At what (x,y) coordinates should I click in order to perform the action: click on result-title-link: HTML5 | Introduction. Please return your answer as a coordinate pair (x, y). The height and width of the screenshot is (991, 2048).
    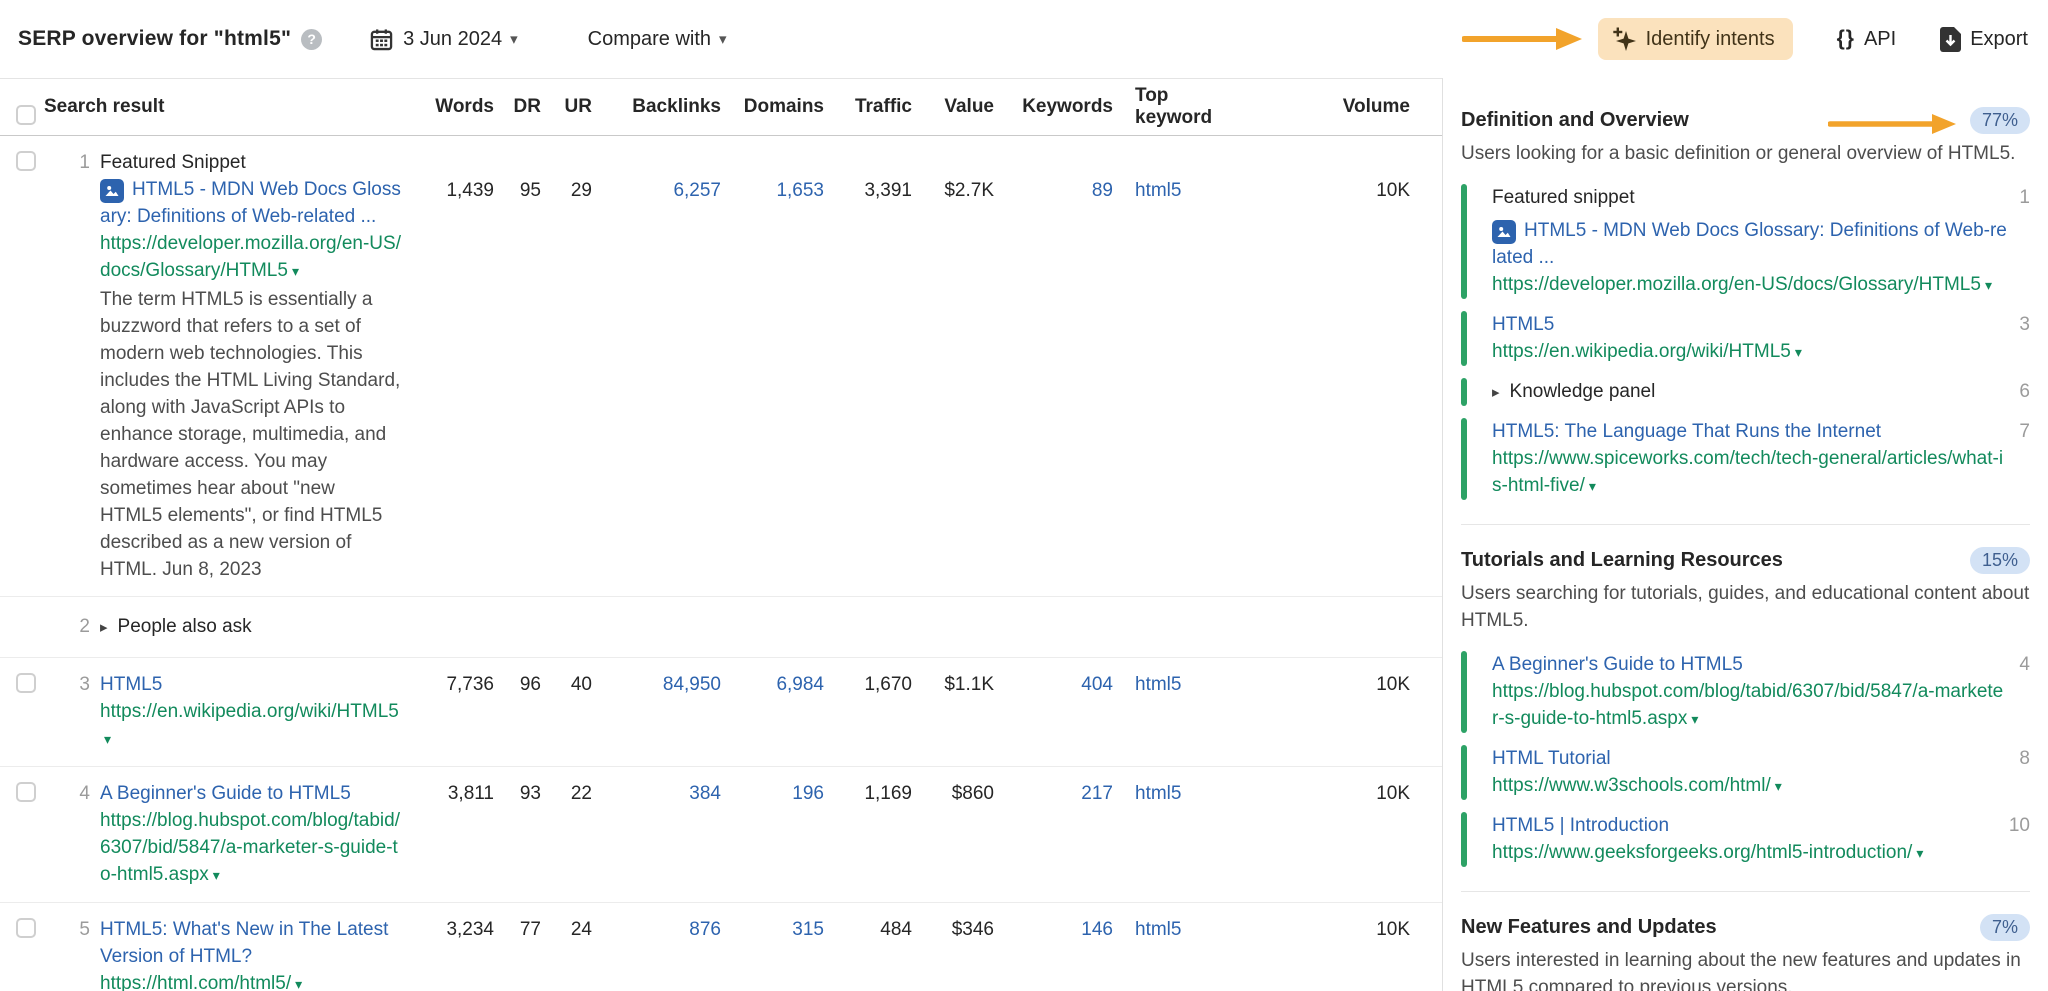
    Looking at the image, I should click on (1581, 825).